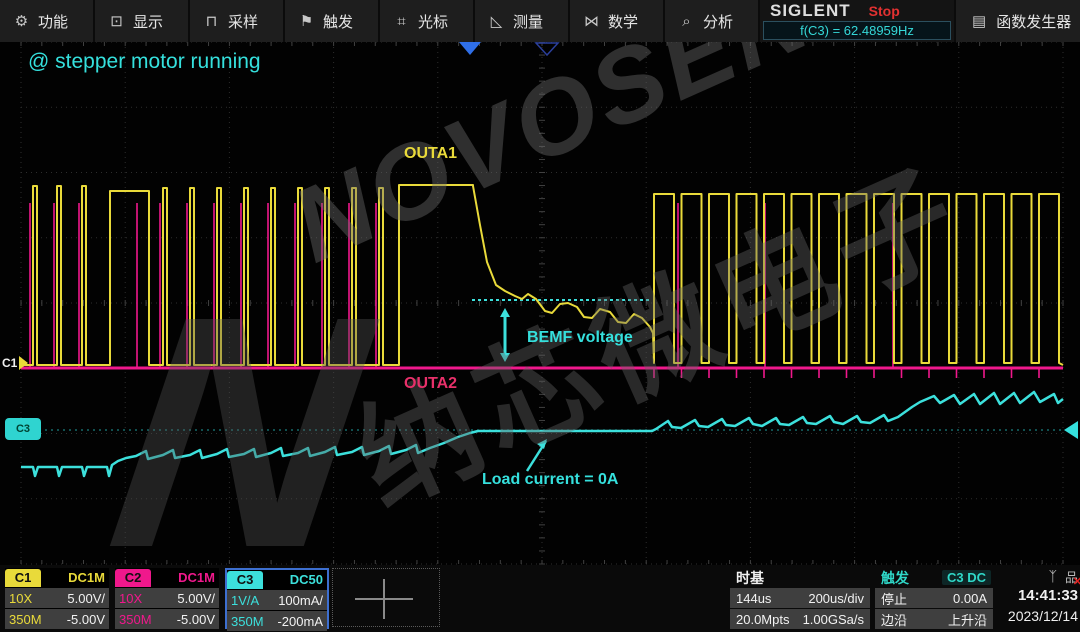 This screenshot has width=1080, height=632. What do you see at coordinates (25, 619) in the screenshot?
I see `channel1-bandwidth: 350M` at bounding box center [25, 619].